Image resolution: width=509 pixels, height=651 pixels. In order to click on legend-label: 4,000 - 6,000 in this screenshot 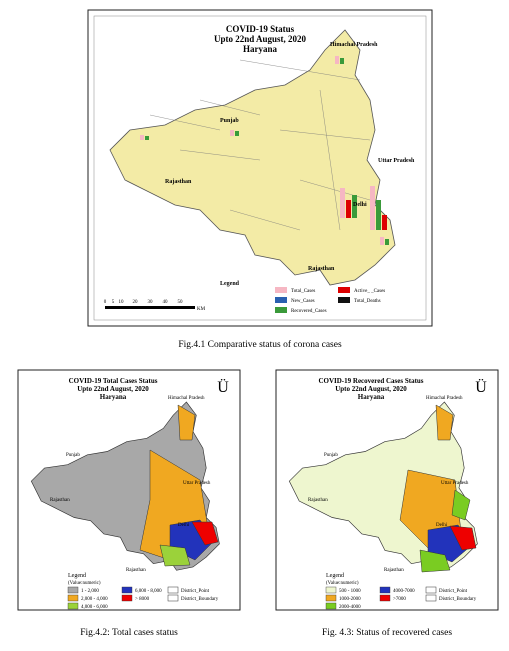, I will do `click(94, 607)`.